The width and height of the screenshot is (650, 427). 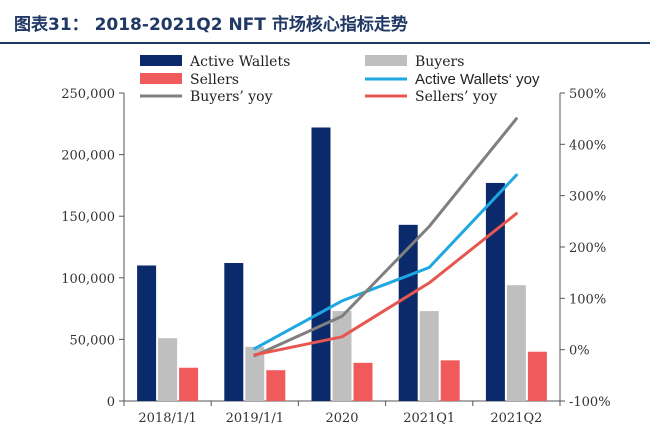 I want to click on title-underline, so click(x=325, y=43).